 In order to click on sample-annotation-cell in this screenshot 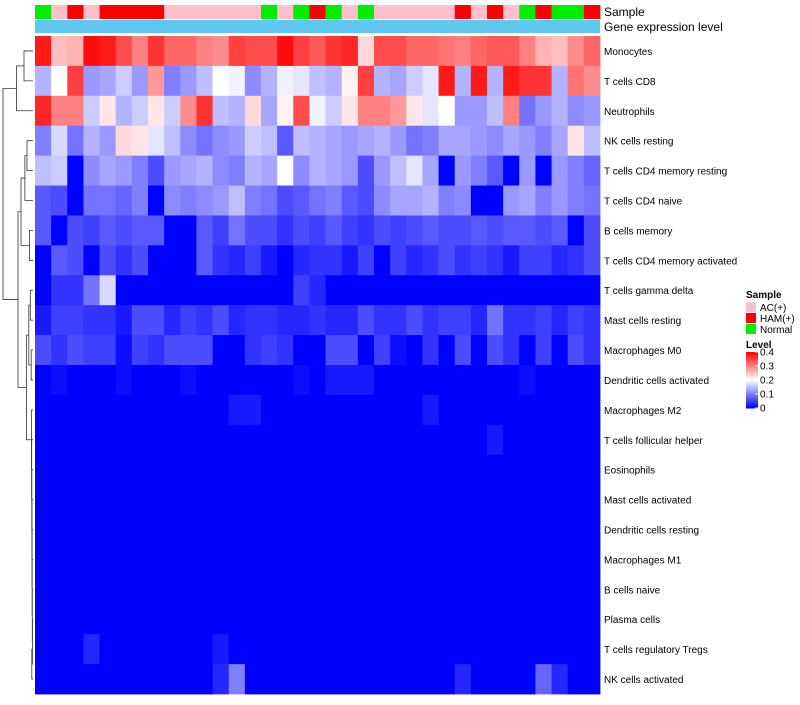, I will do `click(511, 12)`.